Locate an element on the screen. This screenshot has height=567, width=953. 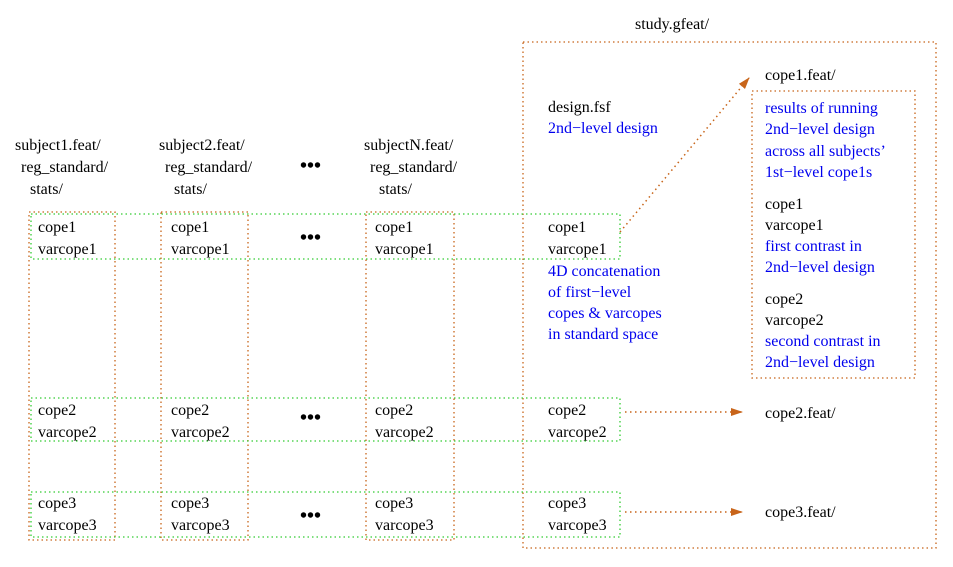
study-title: study.gfeat/ is located at coordinates (672, 24).